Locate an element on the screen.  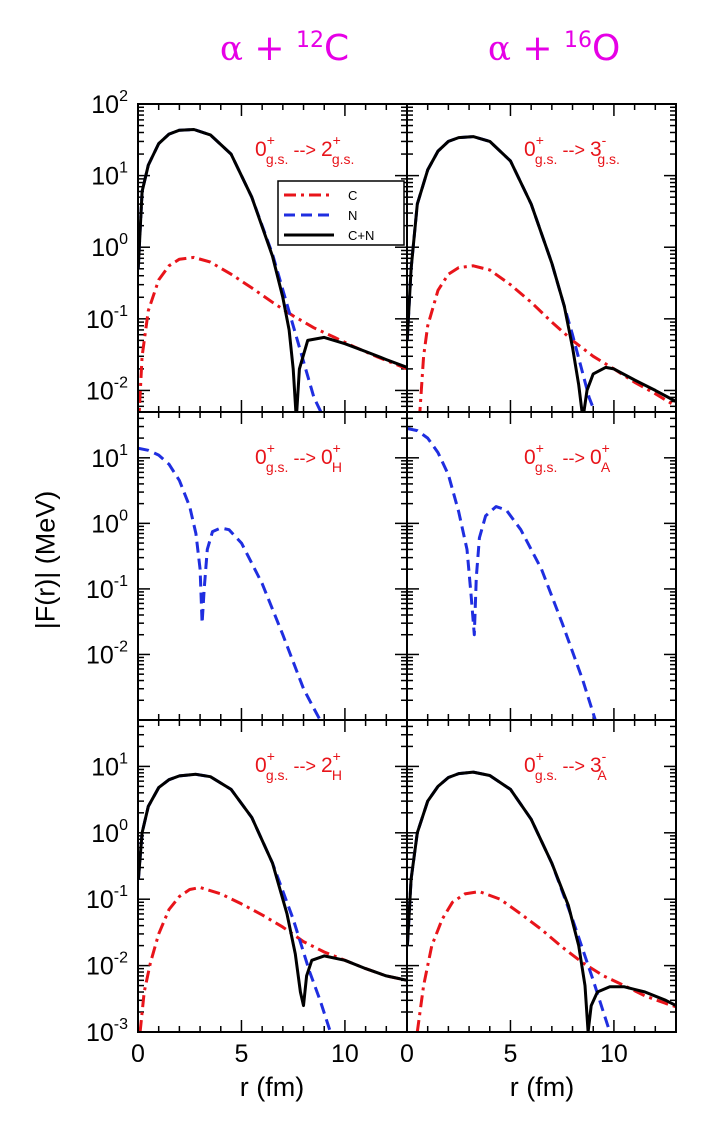
title-mass-number: 16 is located at coordinates (578, 40).